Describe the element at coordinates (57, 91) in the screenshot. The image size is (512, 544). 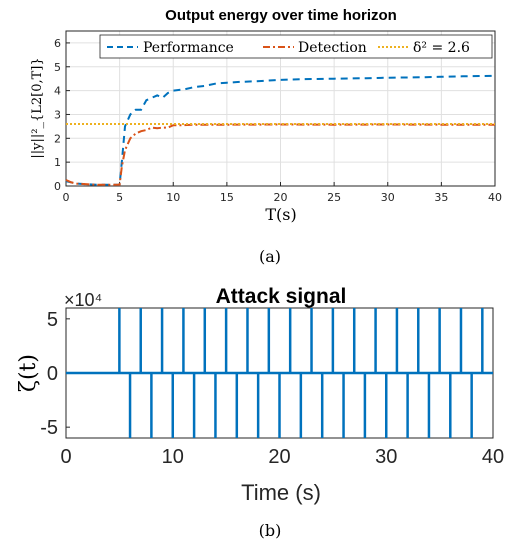
I see `y-tick-label: 4` at that location.